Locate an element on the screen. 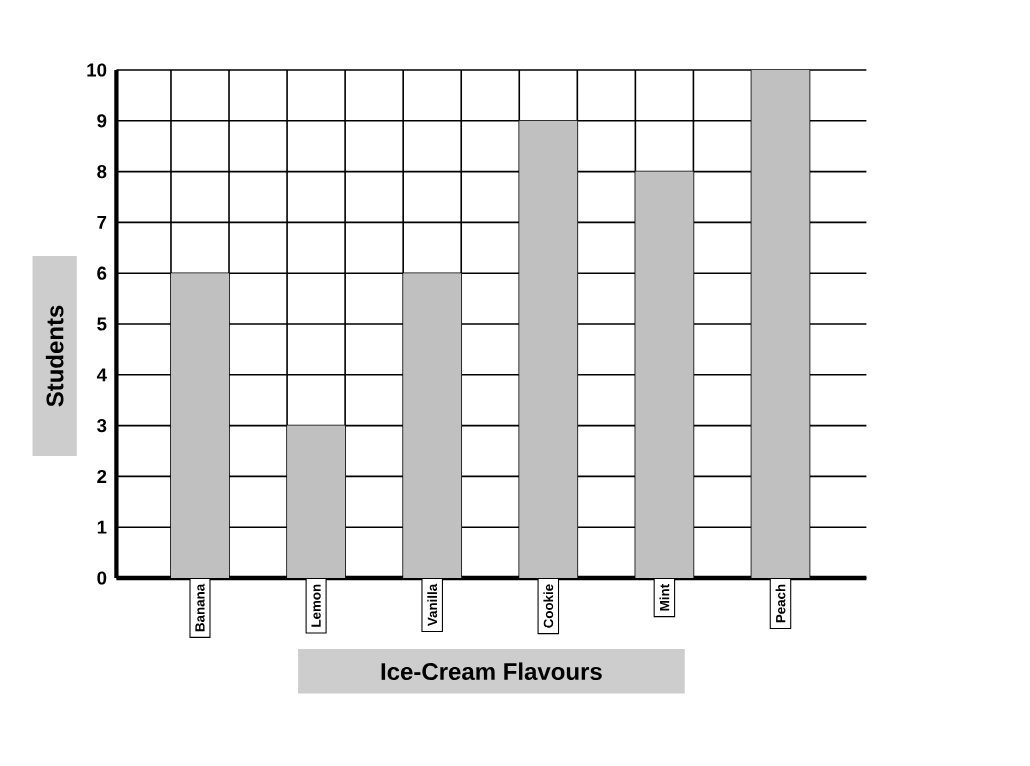  y-tick-label: 2 is located at coordinates (102, 476).